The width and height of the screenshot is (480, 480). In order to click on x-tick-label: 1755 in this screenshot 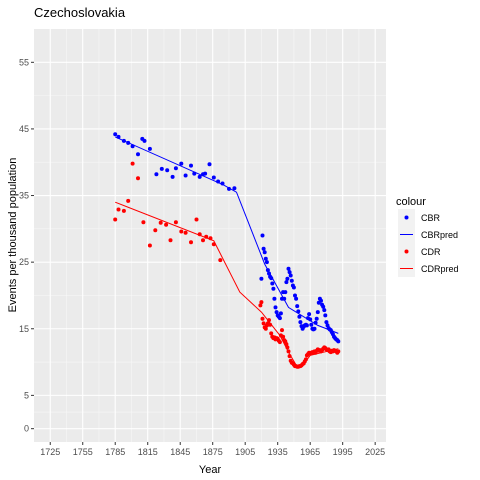, I will do `click(83, 452)`.